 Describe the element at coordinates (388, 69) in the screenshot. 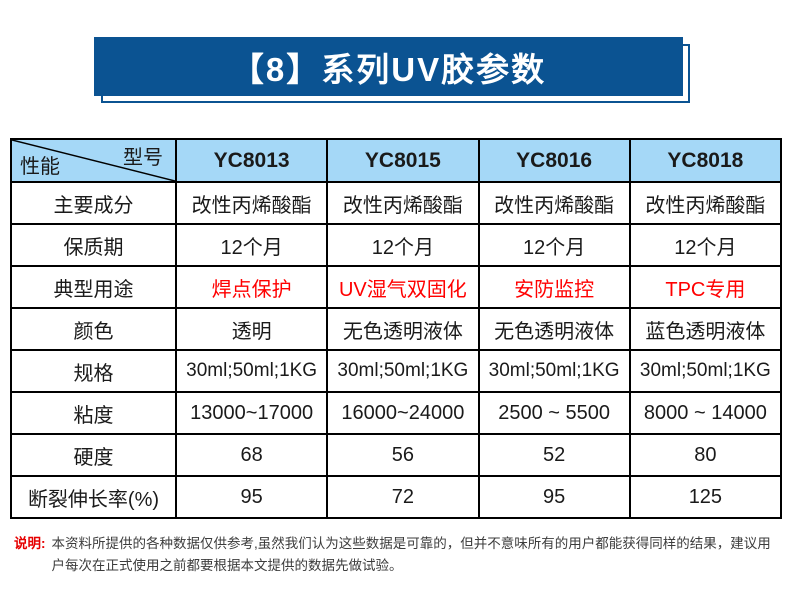

I see `page-title: 【8】系列UV胶参数` at that location.